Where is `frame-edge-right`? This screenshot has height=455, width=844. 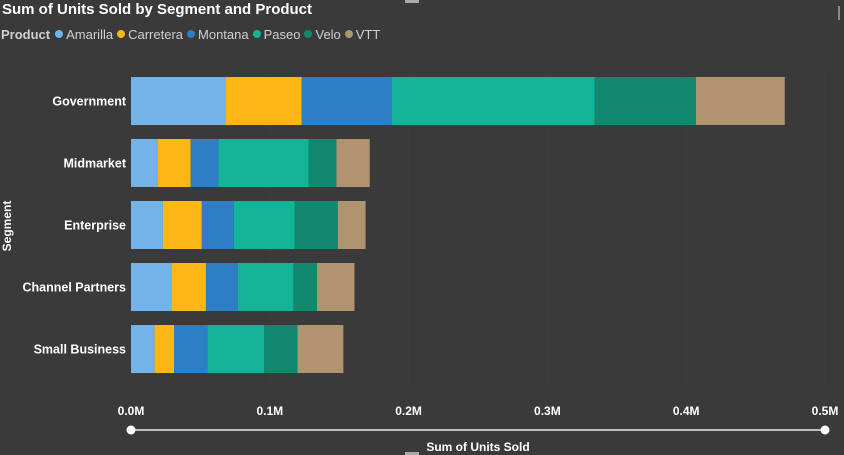 frame-edge-right is located at coordinates (839, 13).